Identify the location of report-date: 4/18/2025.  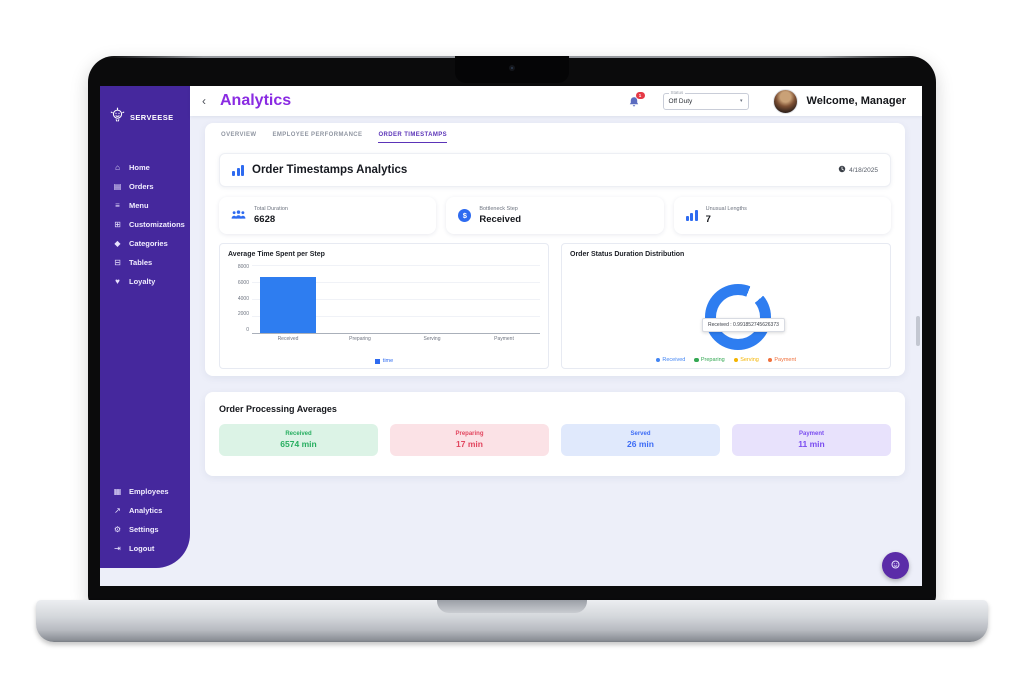
(858, 170).